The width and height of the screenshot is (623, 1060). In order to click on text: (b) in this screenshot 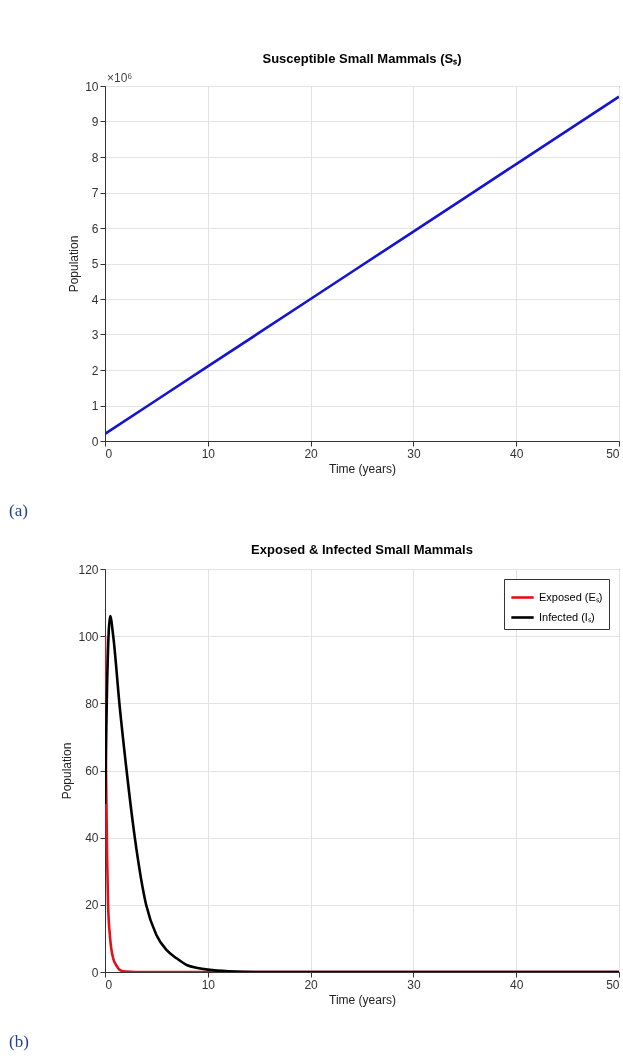, I will do `click(19, 1041)`.